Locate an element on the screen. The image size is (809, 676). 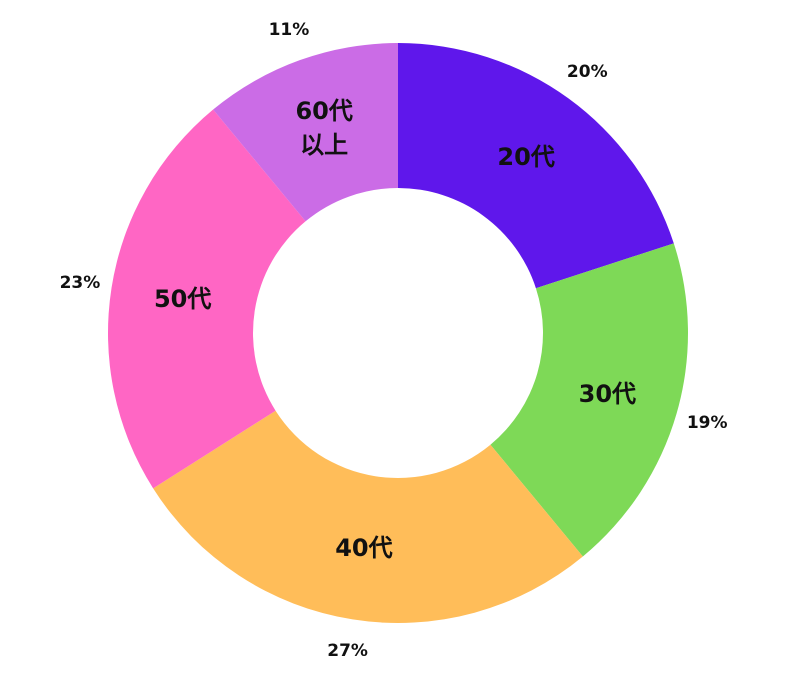
value-label: 20% is located at coordinates (587, 72).